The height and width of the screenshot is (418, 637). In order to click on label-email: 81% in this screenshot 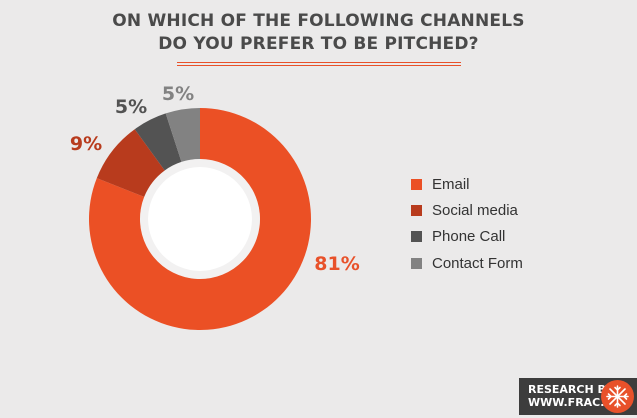, I will do `click(336, 264)`.